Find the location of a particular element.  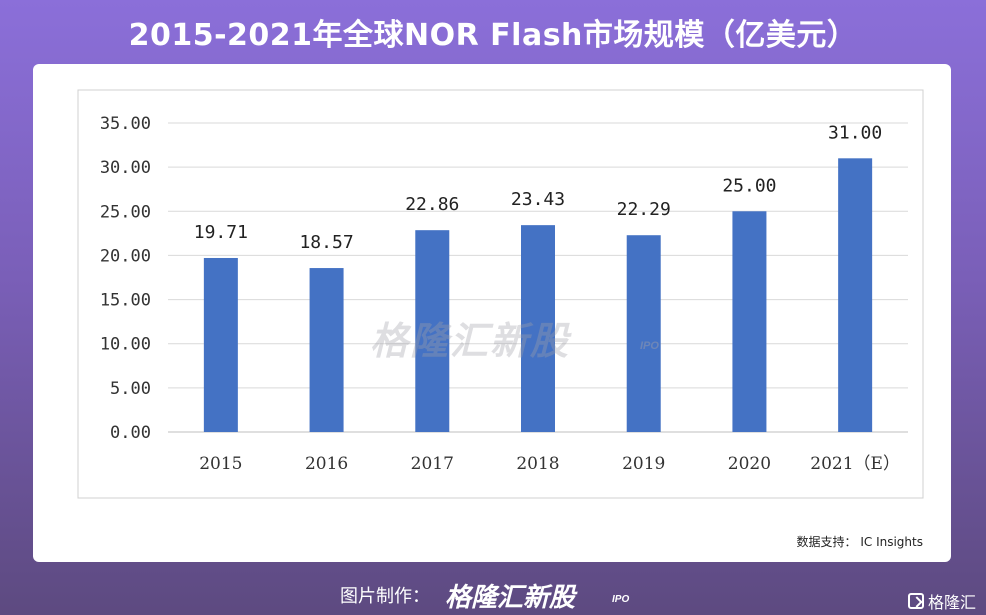

data-label: 22.86 is located at coordinates (432, 204).